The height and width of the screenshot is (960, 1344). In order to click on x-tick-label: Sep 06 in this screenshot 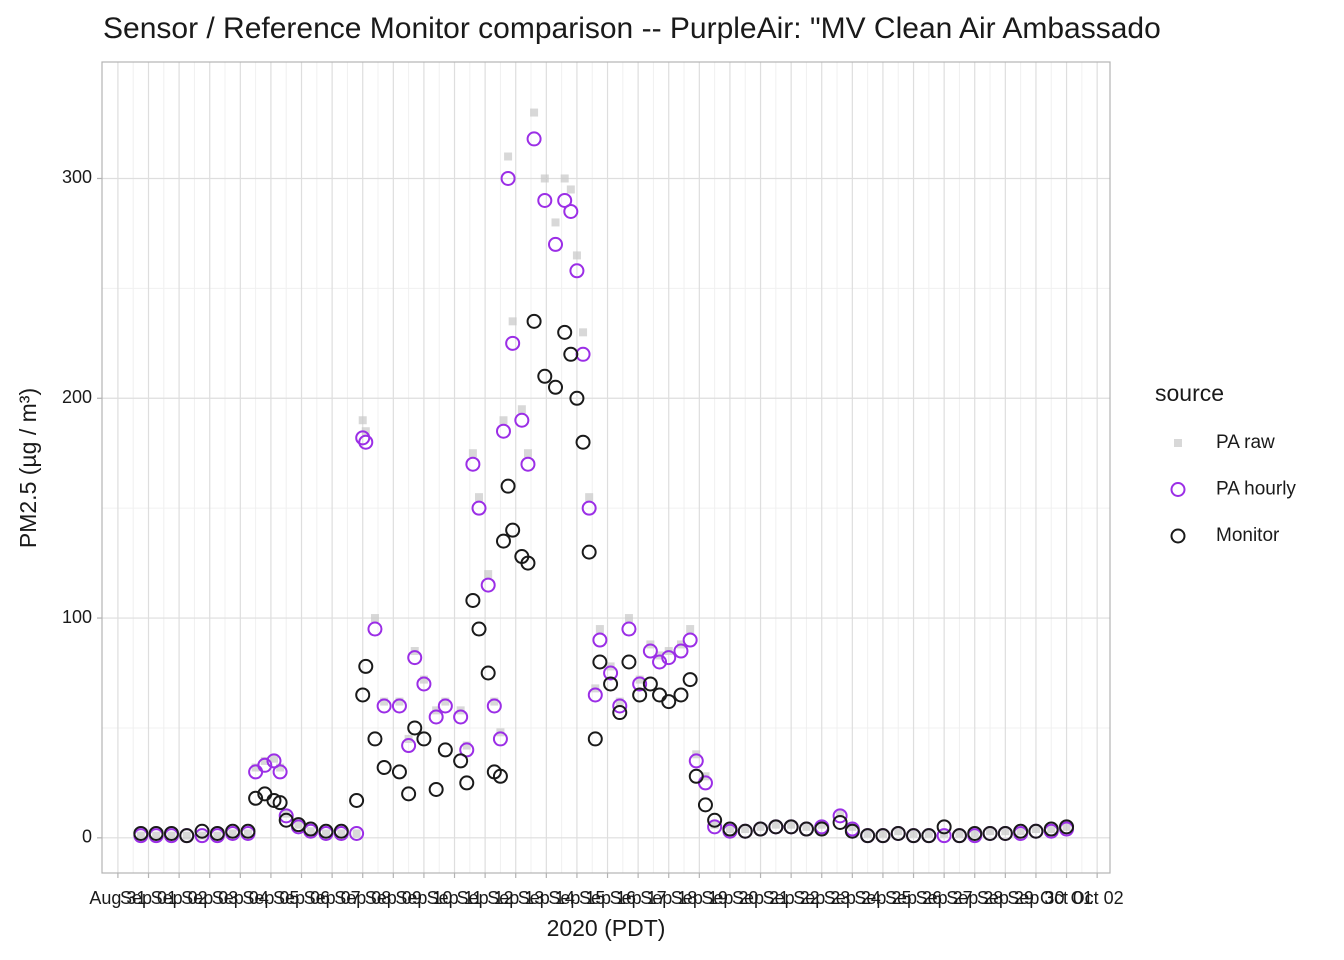, I will do `click(301, 898)`.